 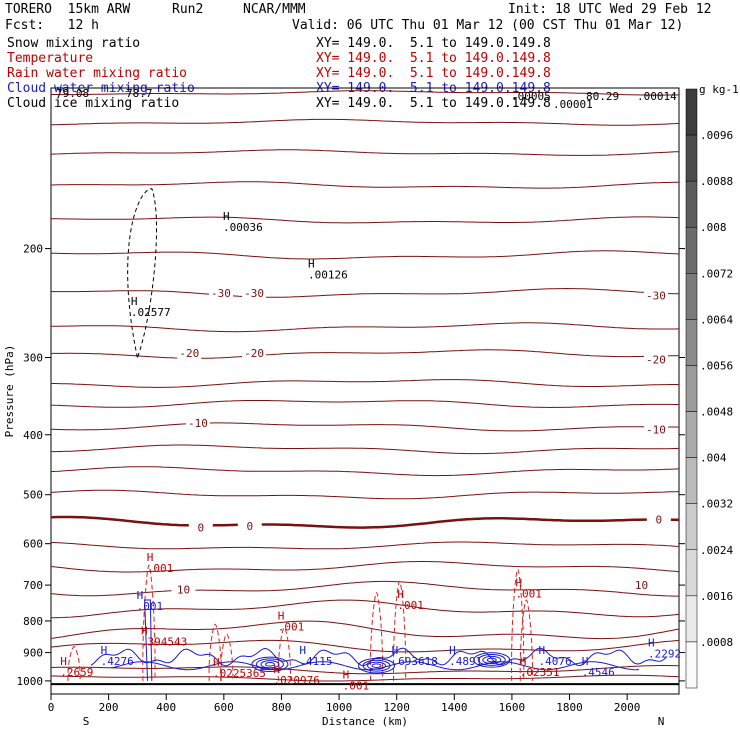 I want to click on top-edge-label: 80.29, so click(x=602, y=96).